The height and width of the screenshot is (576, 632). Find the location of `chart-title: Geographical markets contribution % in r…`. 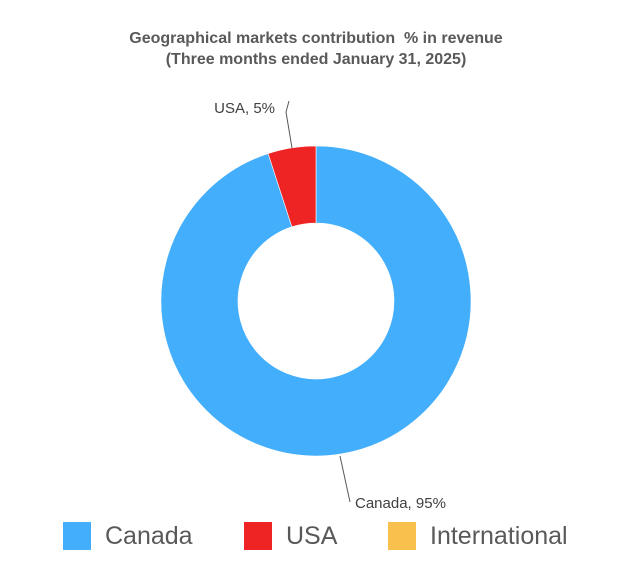

chart-title: Geographical markets contribution % in r… is located at coordinates (316, 38).